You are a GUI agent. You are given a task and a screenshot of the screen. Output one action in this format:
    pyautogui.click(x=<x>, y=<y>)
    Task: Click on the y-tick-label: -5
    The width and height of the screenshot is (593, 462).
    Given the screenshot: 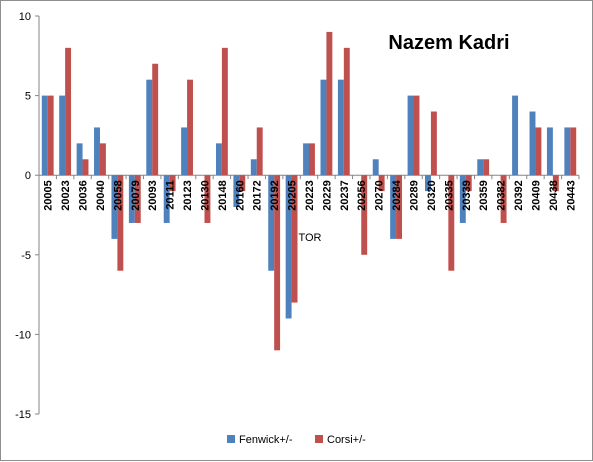 What is the action you would take?
    pyautogui.click(x=26, y=256)
    